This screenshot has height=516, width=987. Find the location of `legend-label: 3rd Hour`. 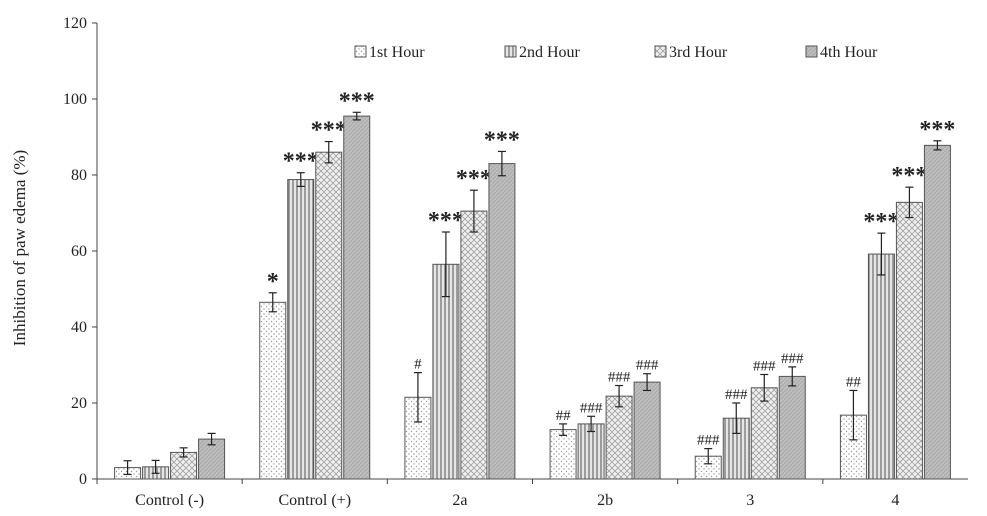

legend-label: 3rd Hour is located at coordinates (698, 52).